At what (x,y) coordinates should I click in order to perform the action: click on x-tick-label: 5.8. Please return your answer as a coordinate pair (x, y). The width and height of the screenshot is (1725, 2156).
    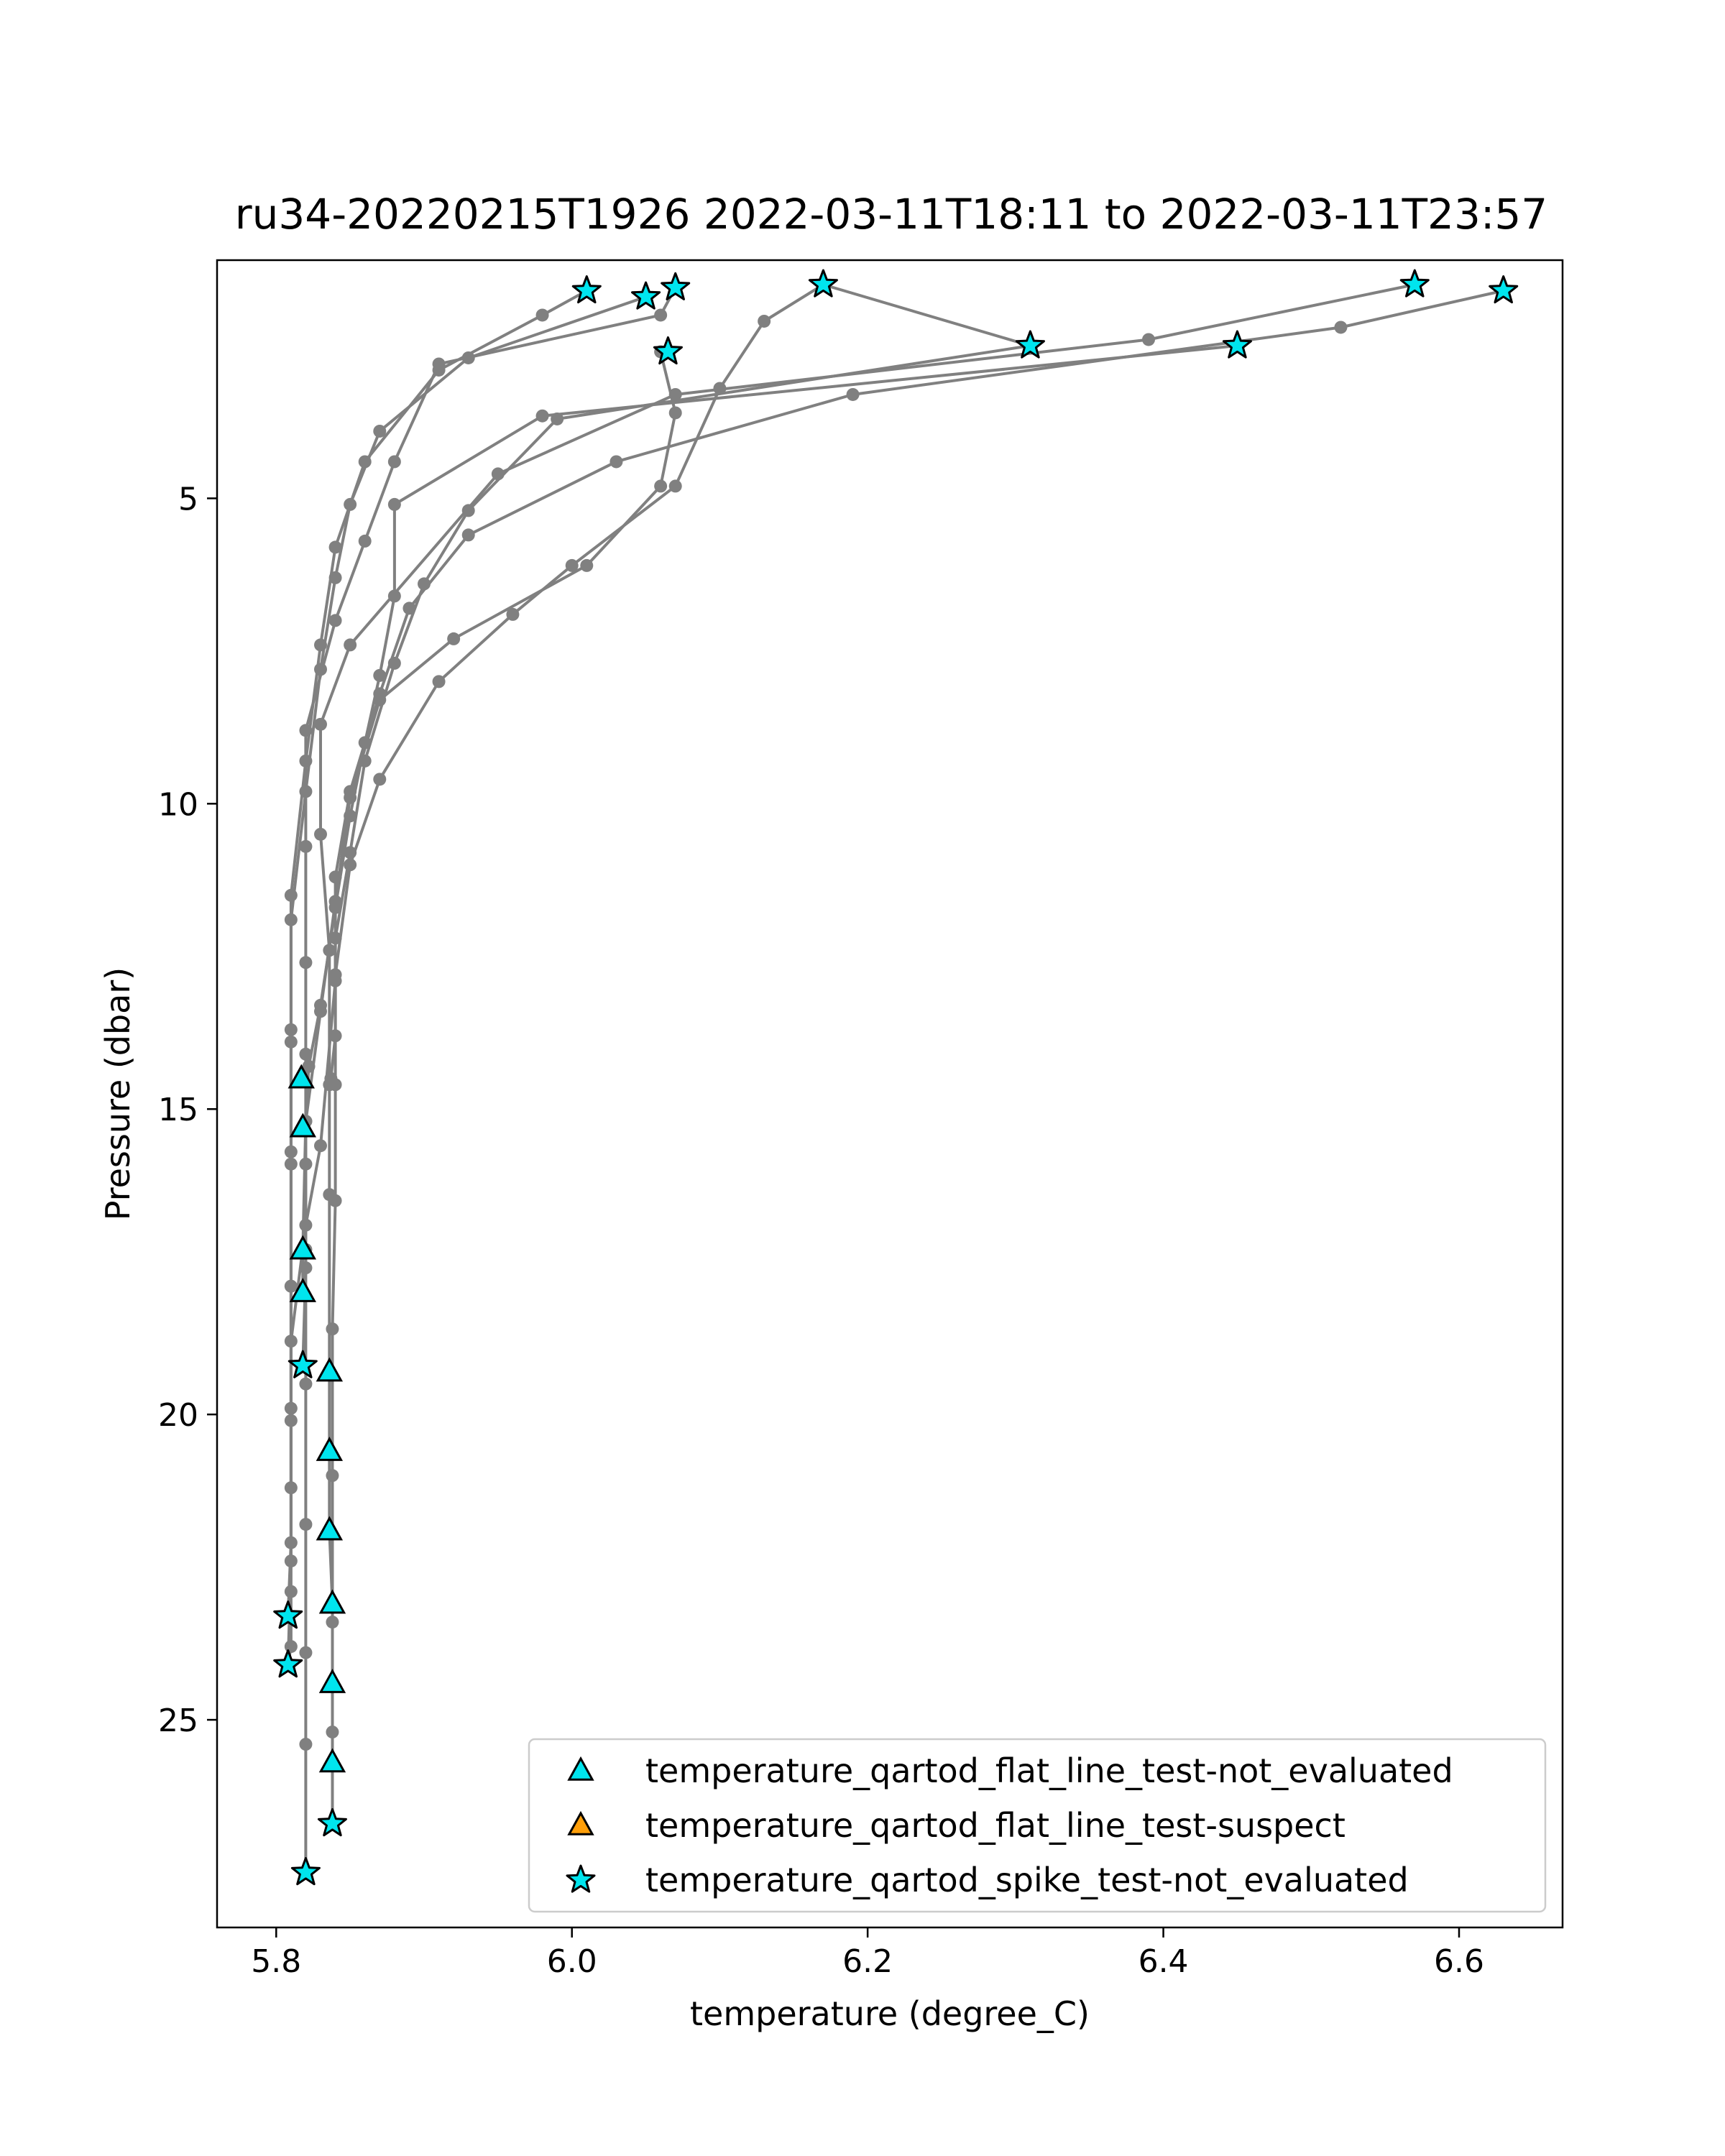
    Looking at the image, I should click on (276, 1961).